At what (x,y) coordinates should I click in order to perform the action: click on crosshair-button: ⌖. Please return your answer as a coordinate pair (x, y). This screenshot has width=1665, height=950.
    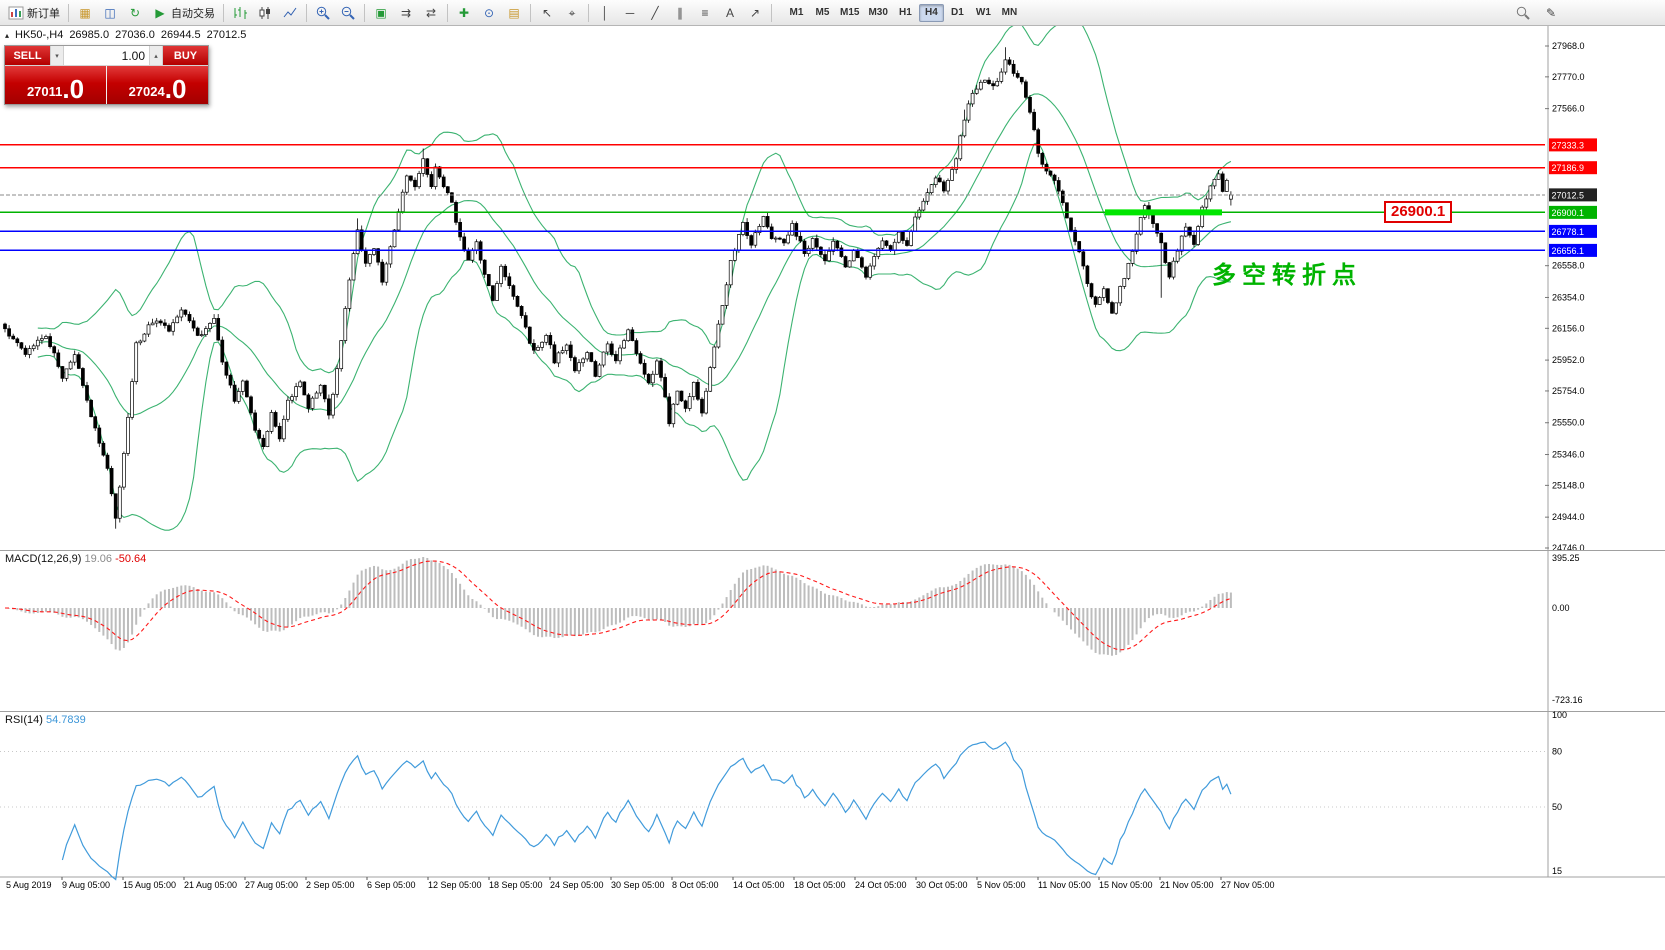
    Looking at the image, I should click on (572, 13).